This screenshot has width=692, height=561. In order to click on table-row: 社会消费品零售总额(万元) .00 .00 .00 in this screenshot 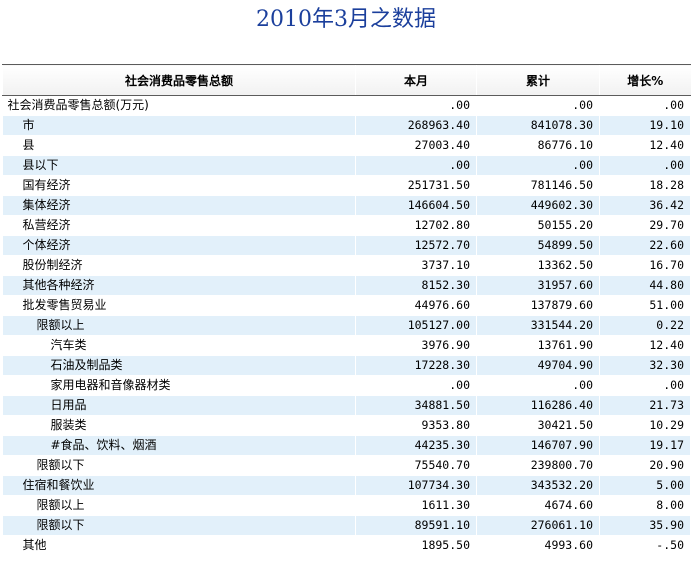, I will do `click(346, 105)`.